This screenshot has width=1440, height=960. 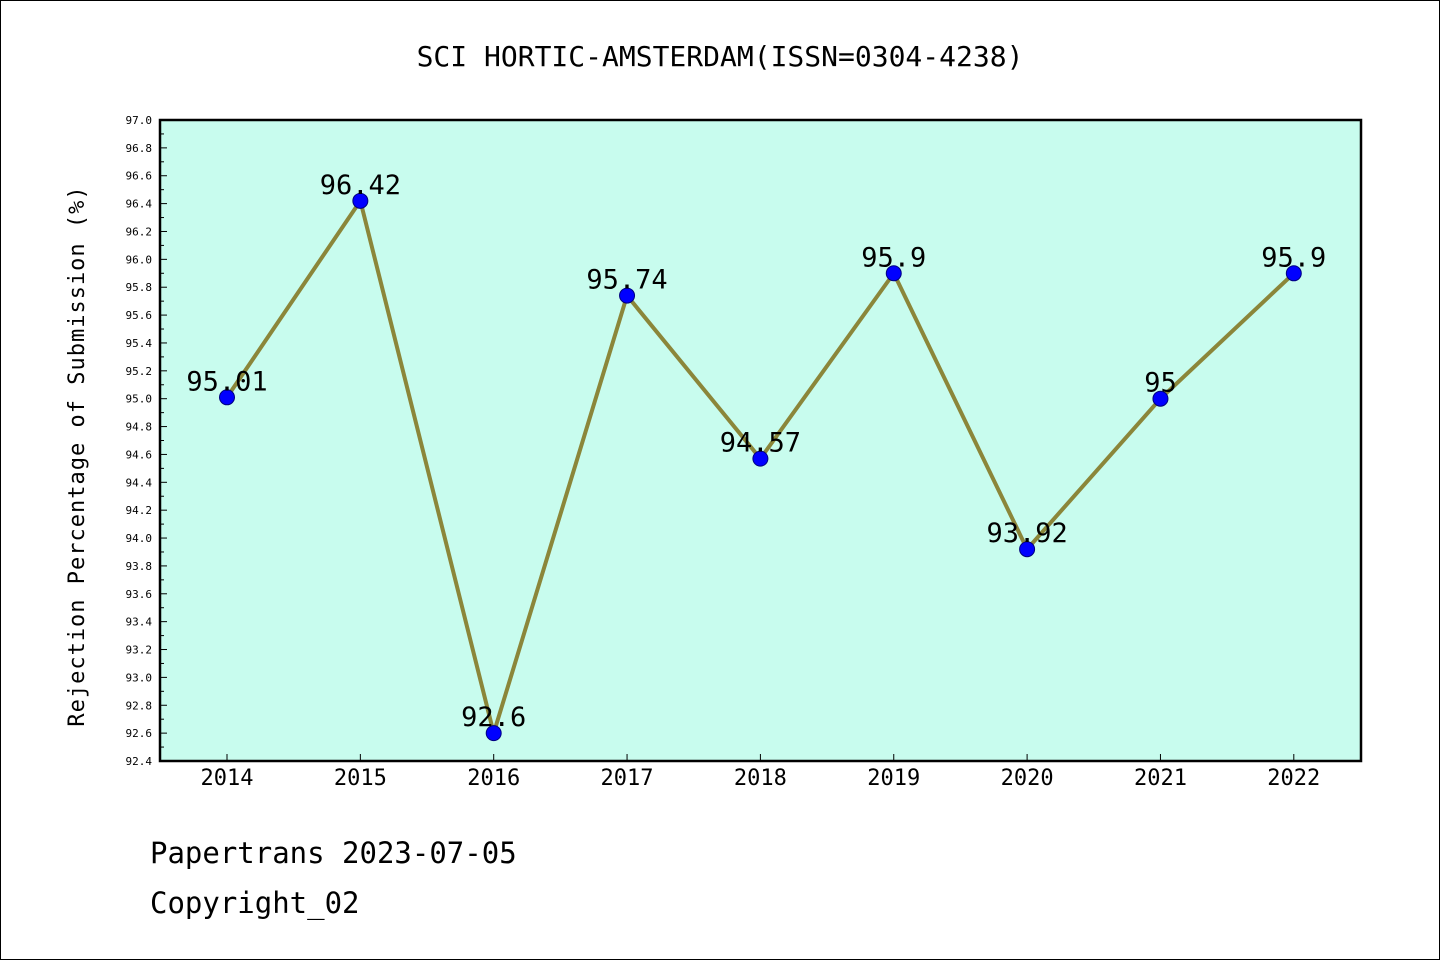 I want to click on y-tick-label: 94.8, so click(x=139, y=427).